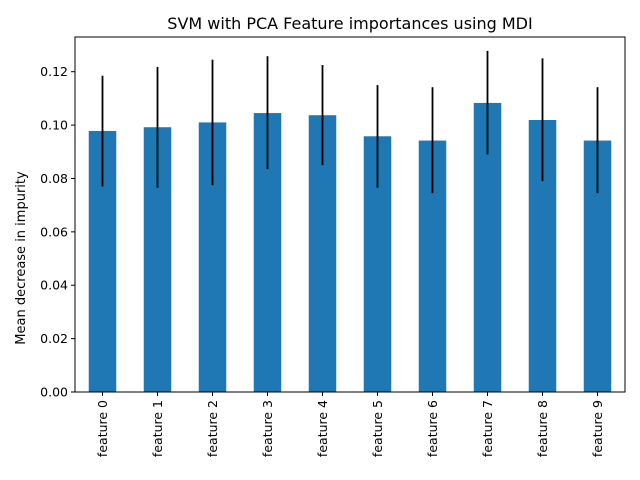 The width and height of the screenshot is (640, 480). I want to click on x-tick-label-1: feature 1, so click(157, 428).